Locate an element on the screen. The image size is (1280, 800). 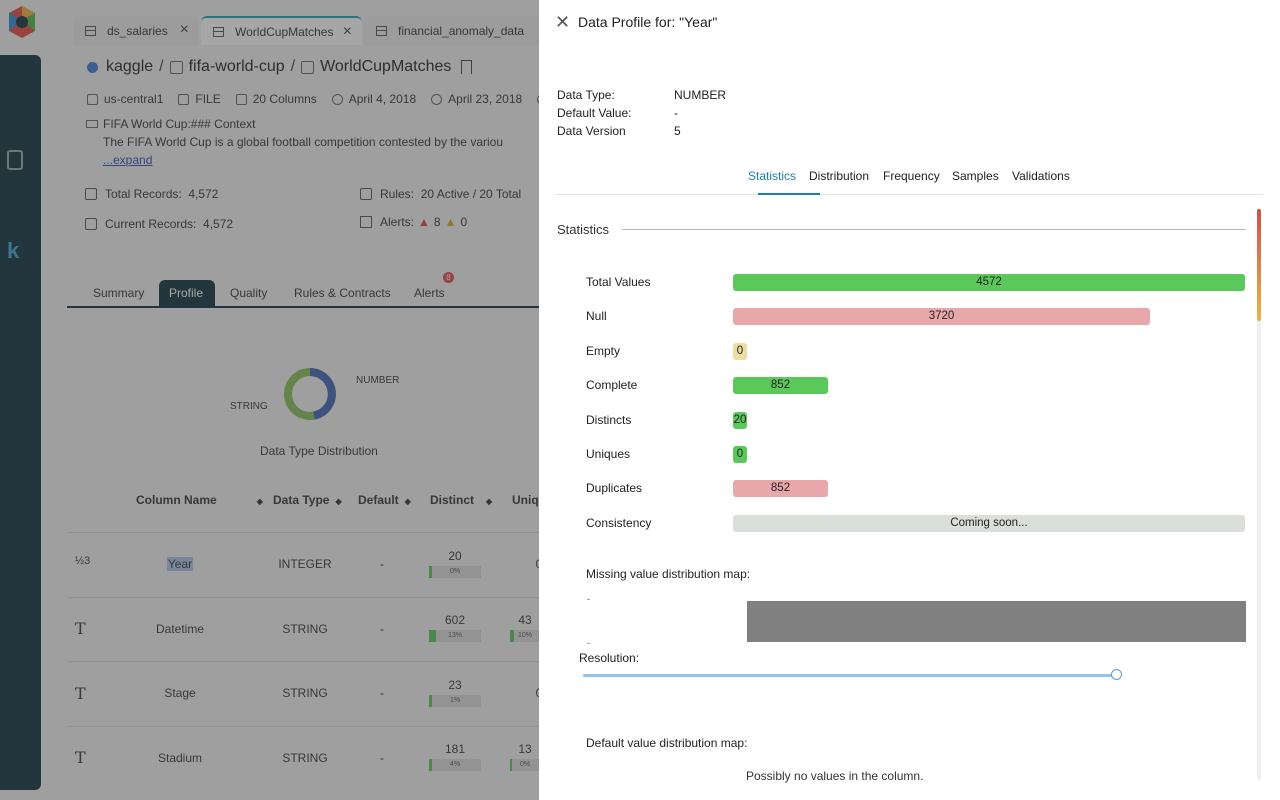
refresh-circle-icon is located at coordinates (437, 99).